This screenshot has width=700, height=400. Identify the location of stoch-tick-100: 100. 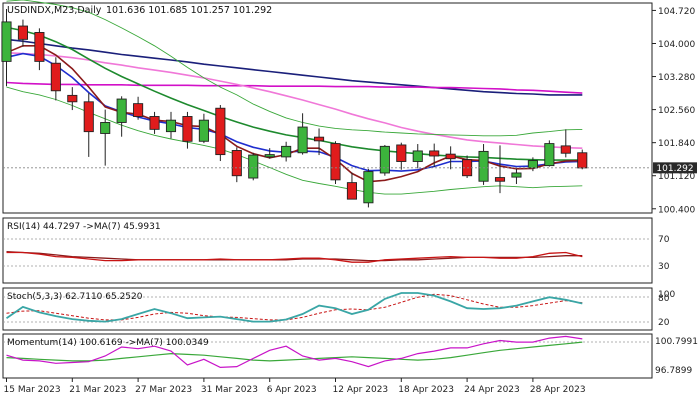
(666, 295).